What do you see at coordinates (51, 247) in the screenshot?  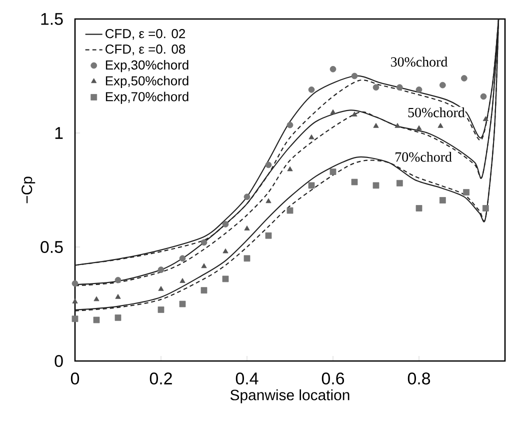 I see `y-tick-label: 0.5` at bounding box center [51, 247].